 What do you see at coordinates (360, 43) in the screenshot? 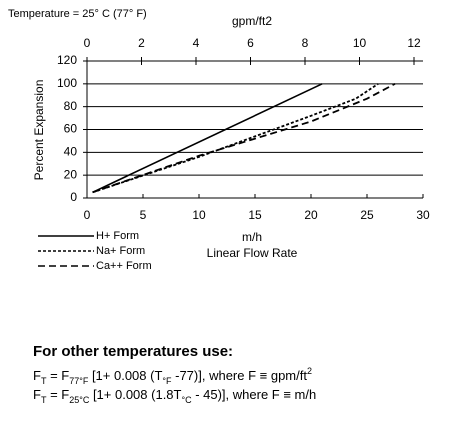
I see `x2-tick-label: 10` at bounding box center [360, 43].